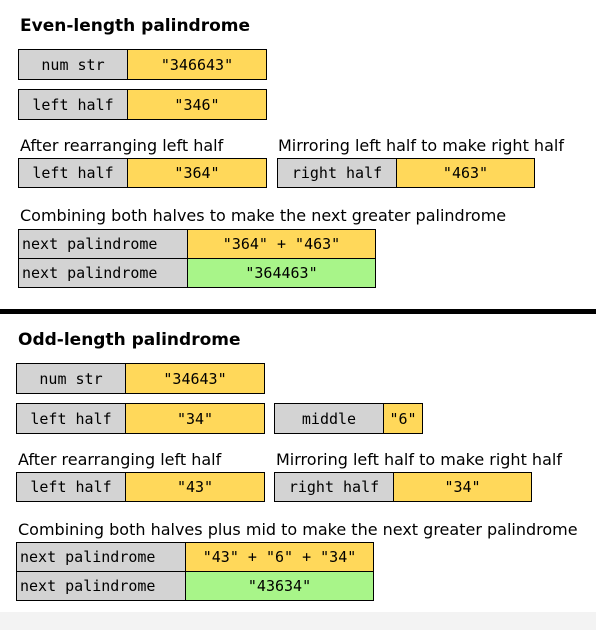  I want to click on odd-rearranged-value: "43", so click(195, 487).